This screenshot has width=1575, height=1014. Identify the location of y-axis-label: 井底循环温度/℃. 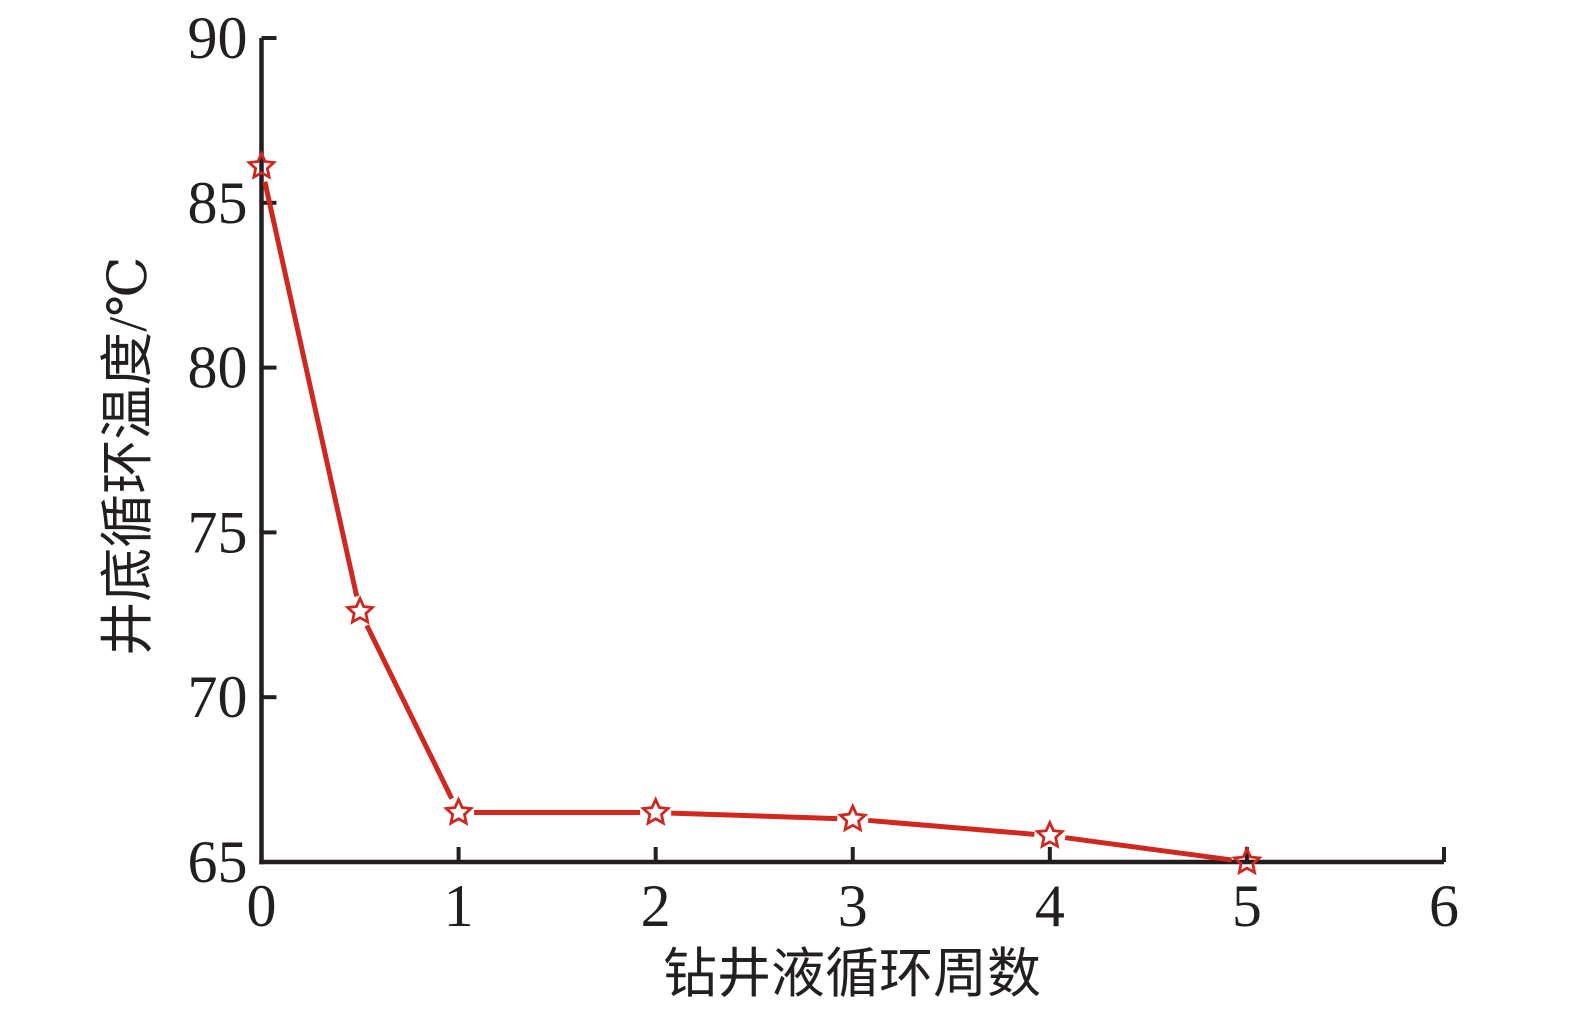
(128, 455).